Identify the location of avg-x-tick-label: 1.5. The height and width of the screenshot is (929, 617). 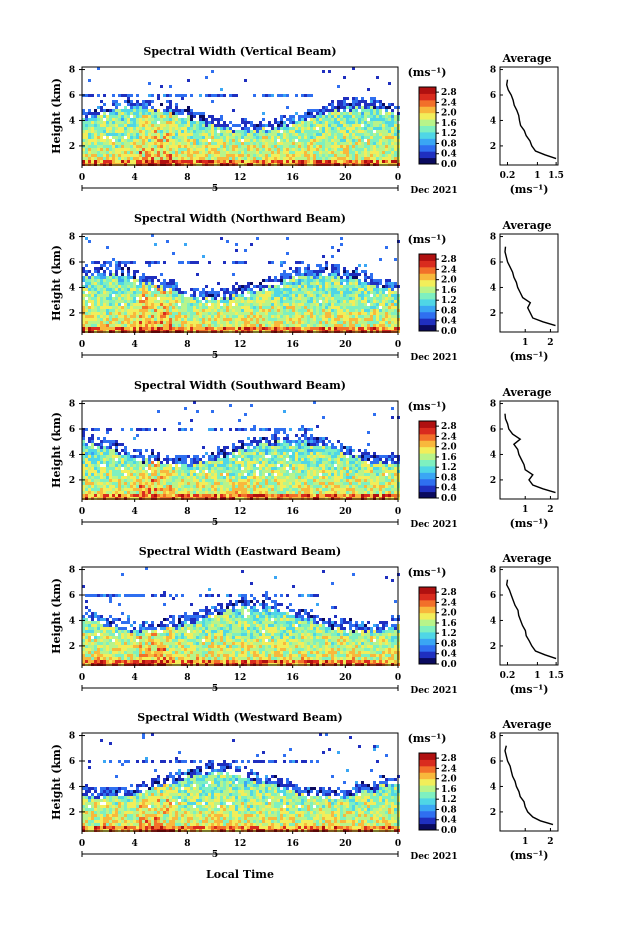
(556, 176).